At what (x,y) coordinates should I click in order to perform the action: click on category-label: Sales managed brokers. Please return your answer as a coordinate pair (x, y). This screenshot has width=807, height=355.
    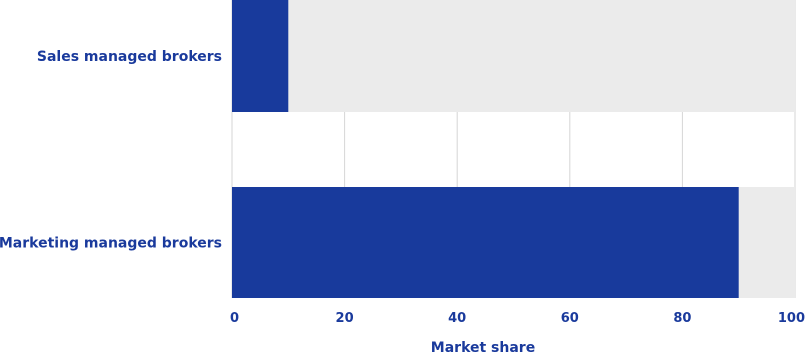
    Looking at the image, I should click on (129, 57).